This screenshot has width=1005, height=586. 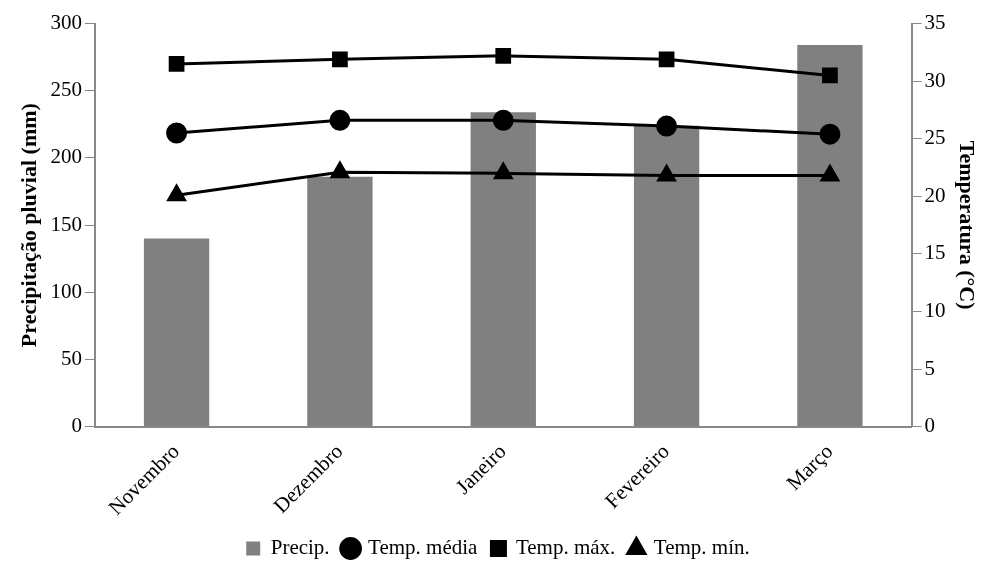 What do you see at coordinates (66, 89) in the screenshot?
I see `y-tick-label: 250` at bounding box center [66, 89].